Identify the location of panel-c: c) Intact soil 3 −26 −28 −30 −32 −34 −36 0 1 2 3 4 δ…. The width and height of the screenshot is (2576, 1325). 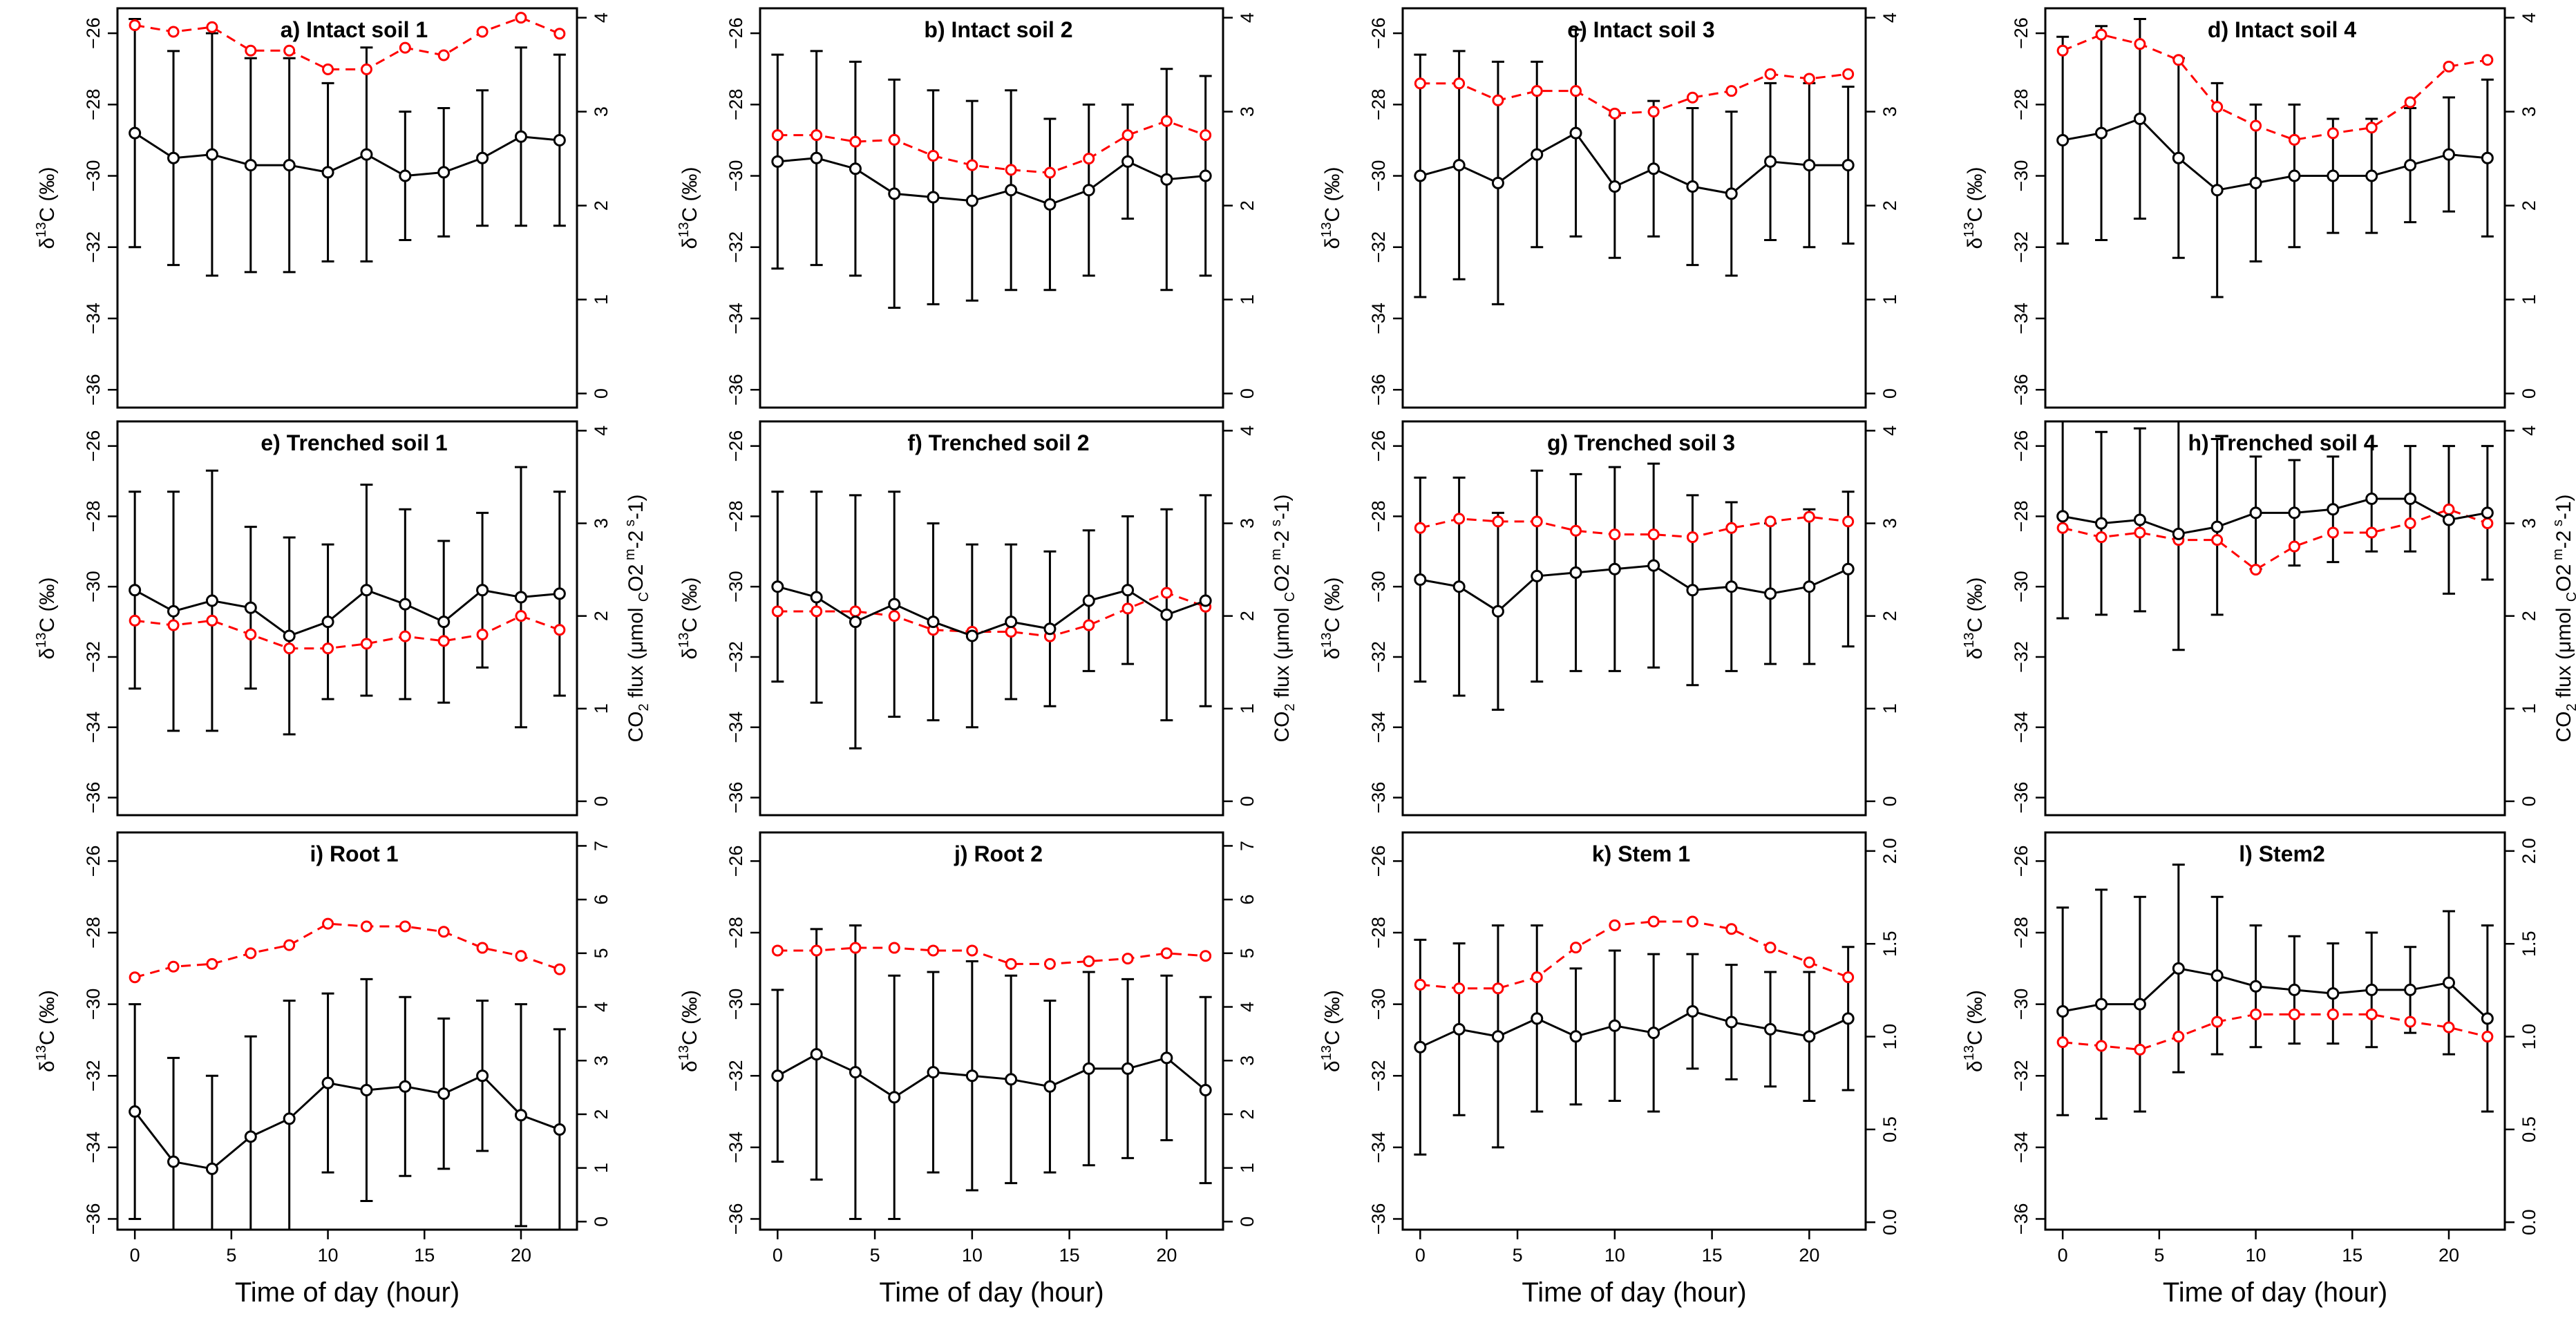
(1609, 208).